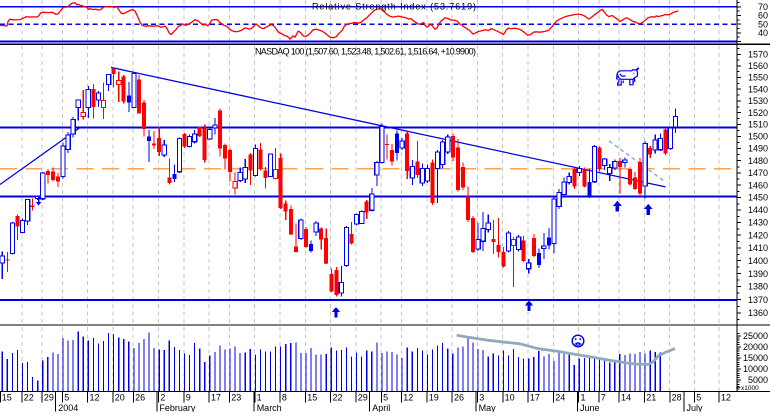  I want to click on svg-text: March, so click(269, 407).